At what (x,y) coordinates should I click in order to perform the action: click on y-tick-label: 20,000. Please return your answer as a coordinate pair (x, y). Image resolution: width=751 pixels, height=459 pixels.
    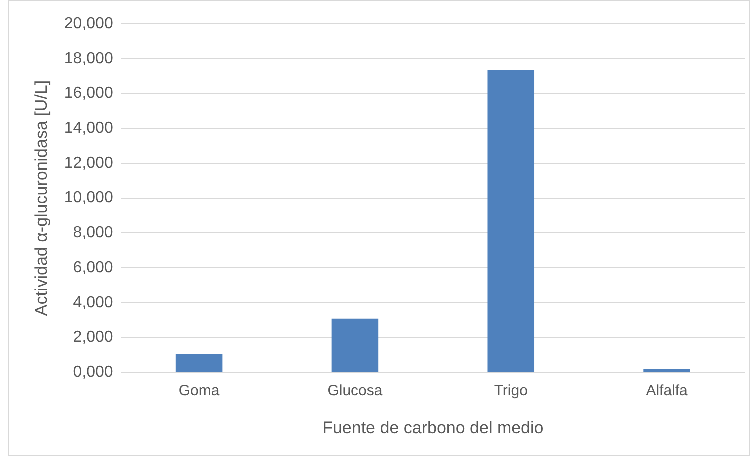
    Looking at the image, I should click on (89, 23).